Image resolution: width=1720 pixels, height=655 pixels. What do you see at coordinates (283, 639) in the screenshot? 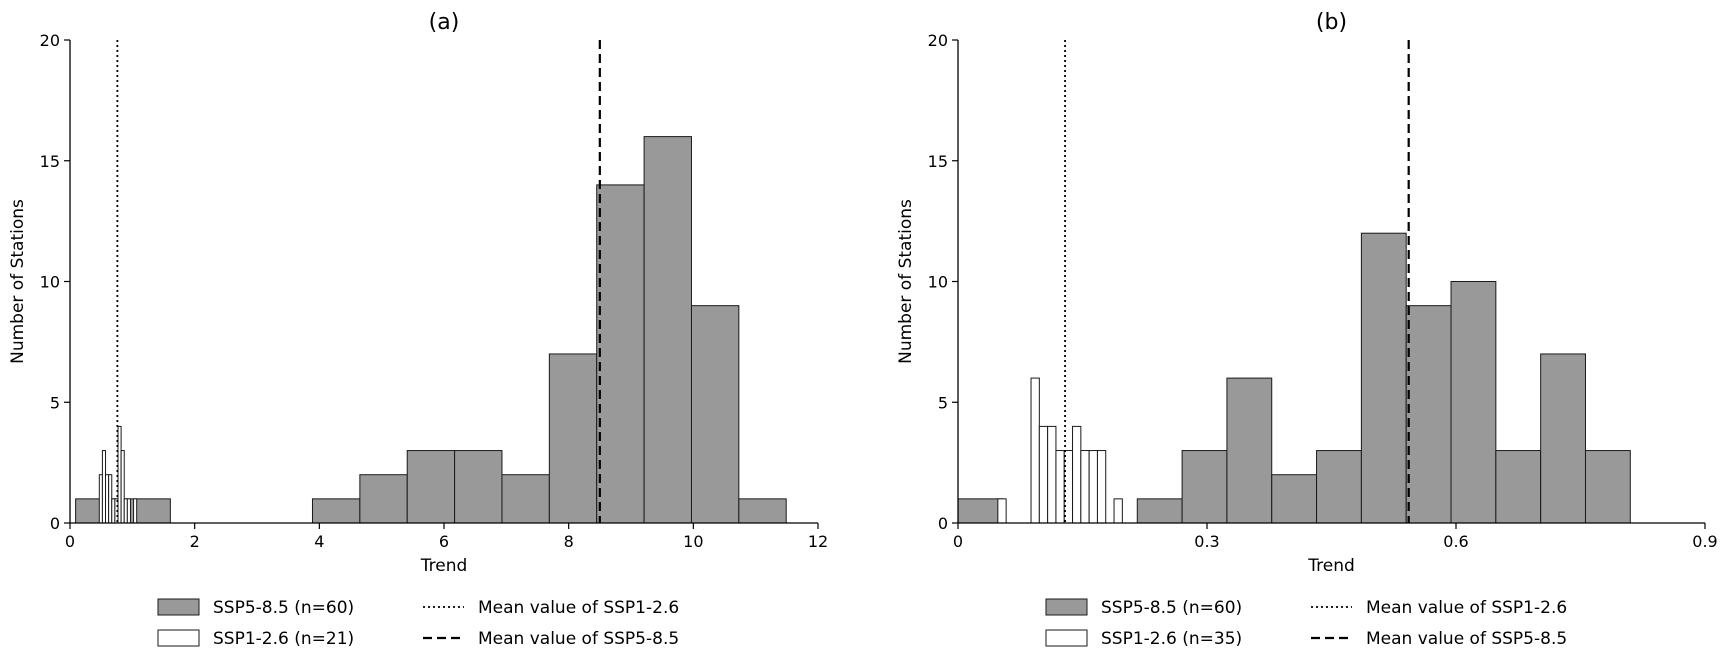
I see `legend-label: SSP1-2.6 (n=21)` at bounding box center [283, 639].